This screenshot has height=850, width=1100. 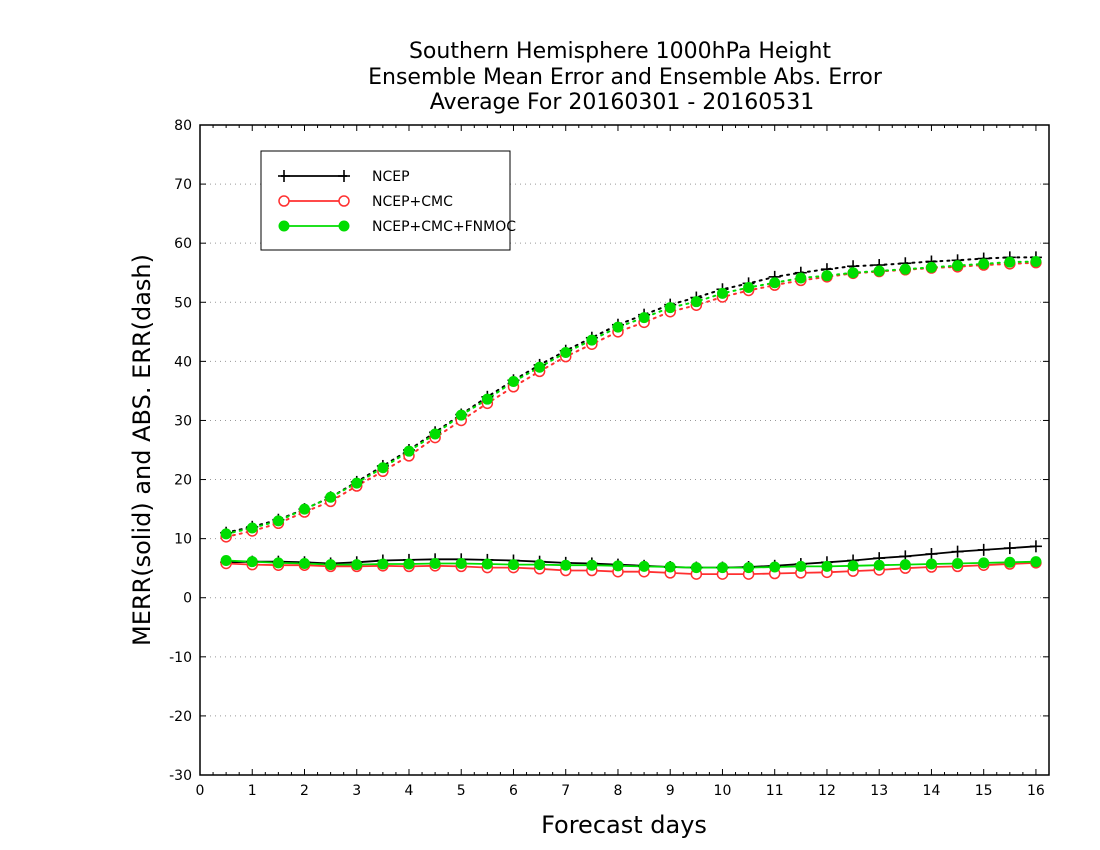 What do you see at coordinates (775, 791) in the screenshot?
I see `x-tick-label: 11` at bounding box center [775, 791].